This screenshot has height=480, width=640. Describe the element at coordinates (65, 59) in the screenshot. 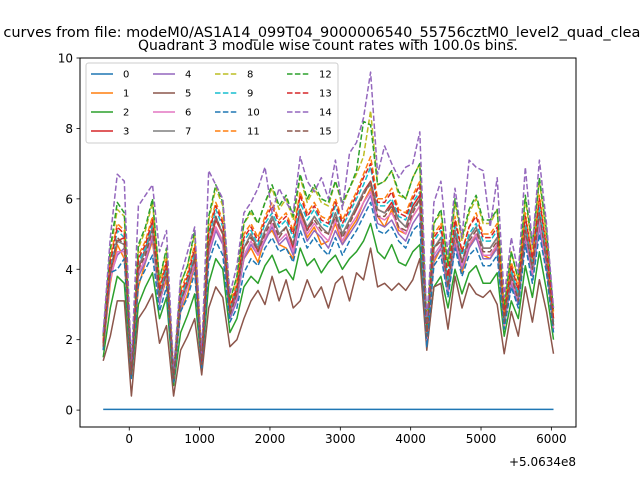

I see `y-tick-label: 10` at that location.